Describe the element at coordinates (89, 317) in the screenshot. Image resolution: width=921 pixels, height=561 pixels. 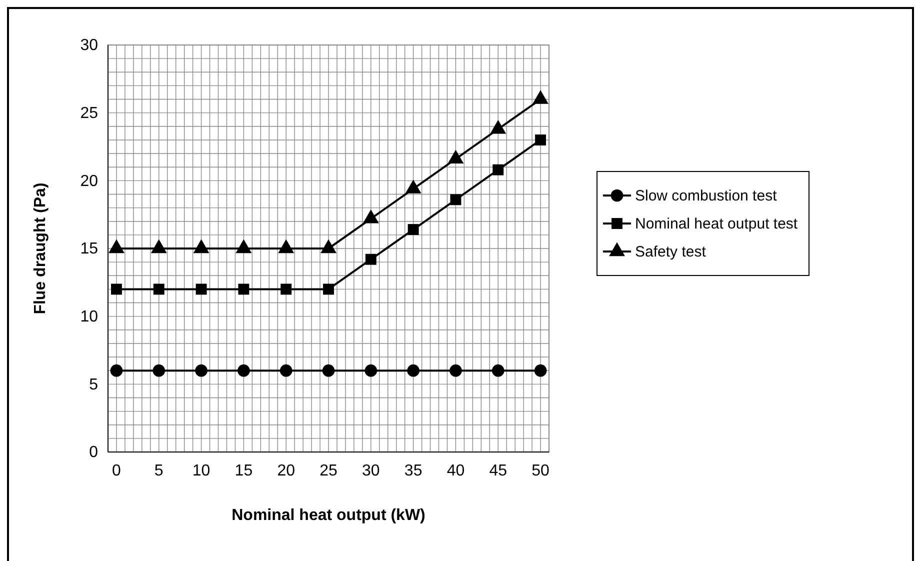
I see `y-tick-label: 10` at that location.